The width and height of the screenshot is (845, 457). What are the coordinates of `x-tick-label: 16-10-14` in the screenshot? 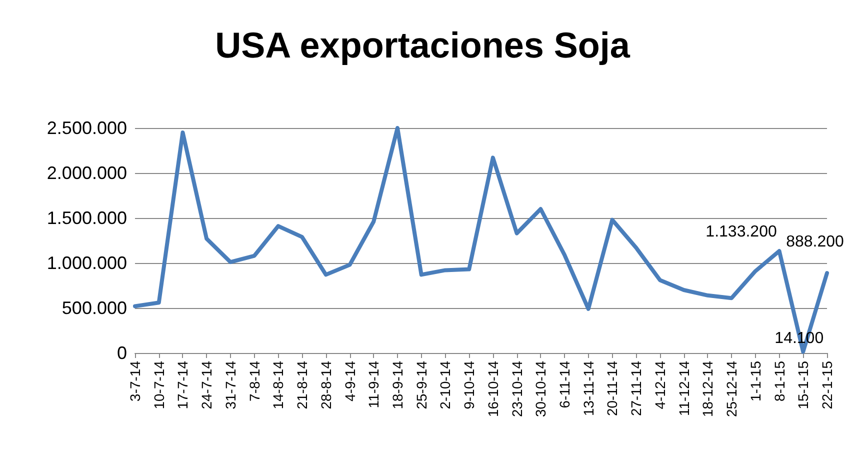 It's located at (492, 389).